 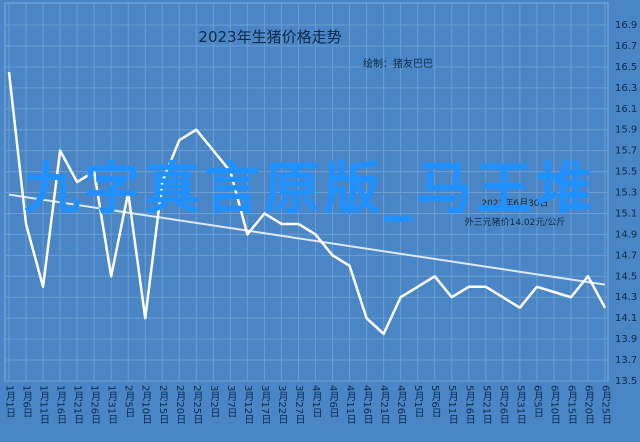 What do you see at coordinates (269, 37) in the screenshot?
I see `chart-title: 2023年生猪价格走势` at bounding box center [269, 37].